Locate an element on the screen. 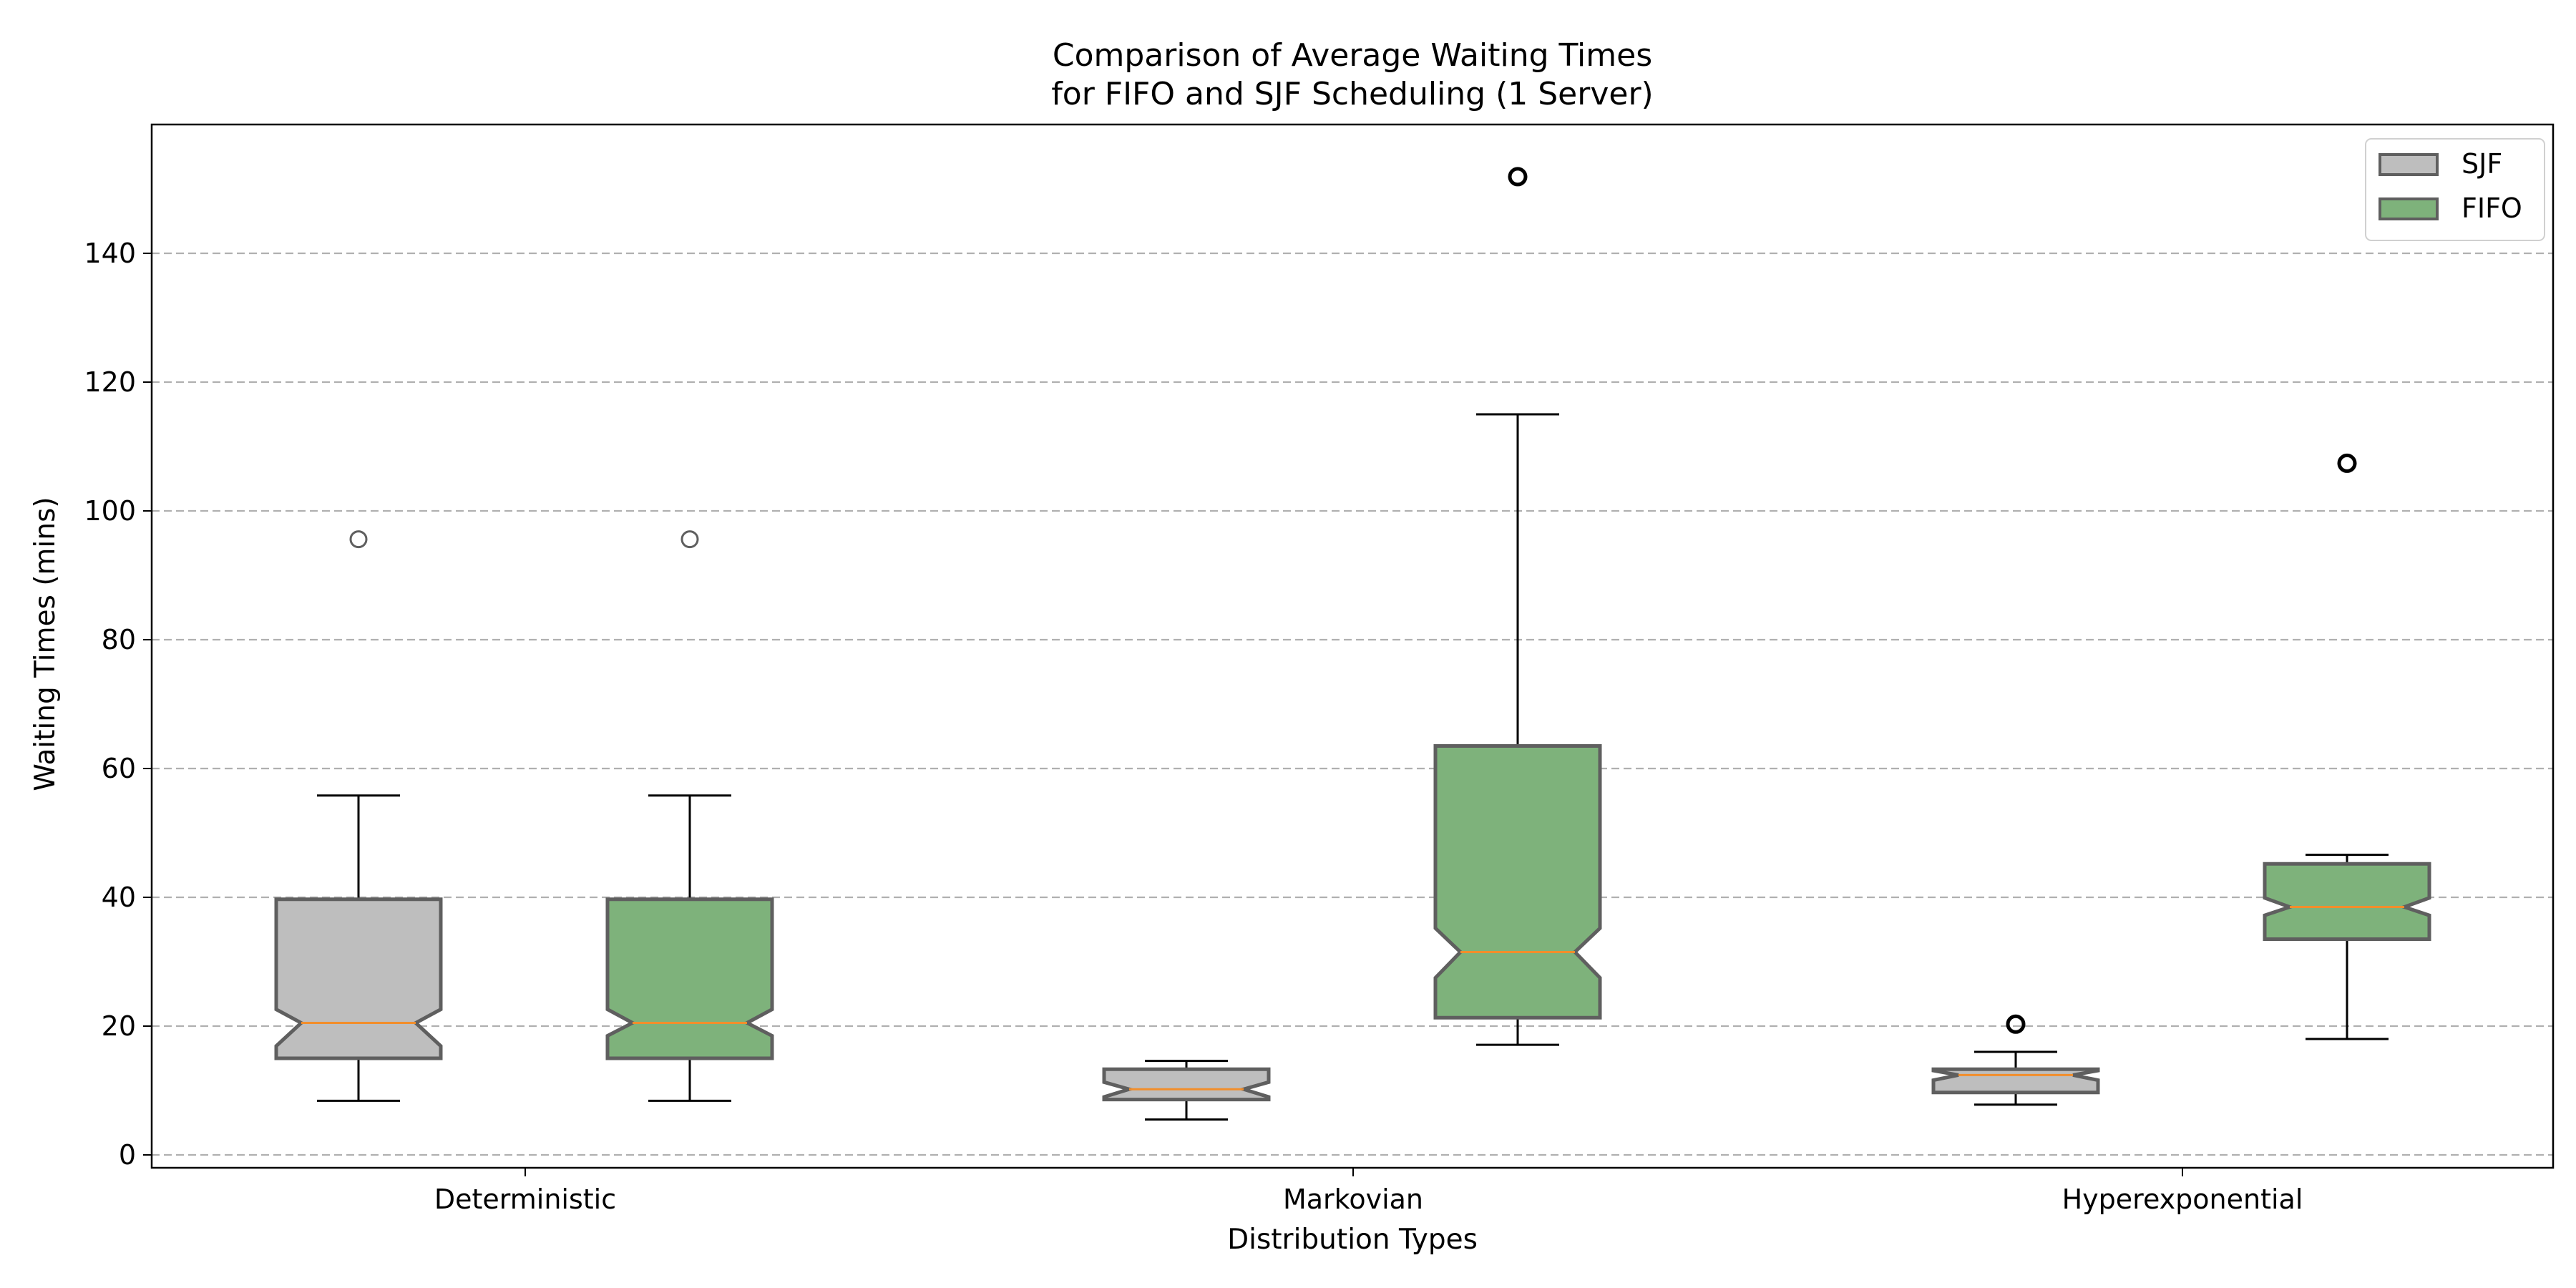 This screenshot has width=2576, height=1288. x-axis-label: Distribution Types is located at coordinates (1352, 1240).